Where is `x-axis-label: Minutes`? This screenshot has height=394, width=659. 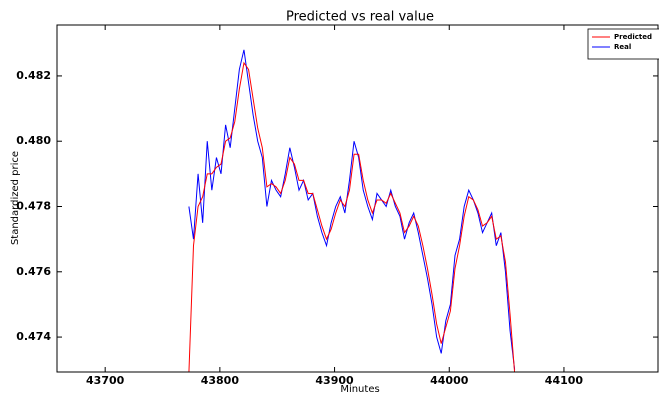 x-axis-label: Minutes is located at coordinates (359, 389).